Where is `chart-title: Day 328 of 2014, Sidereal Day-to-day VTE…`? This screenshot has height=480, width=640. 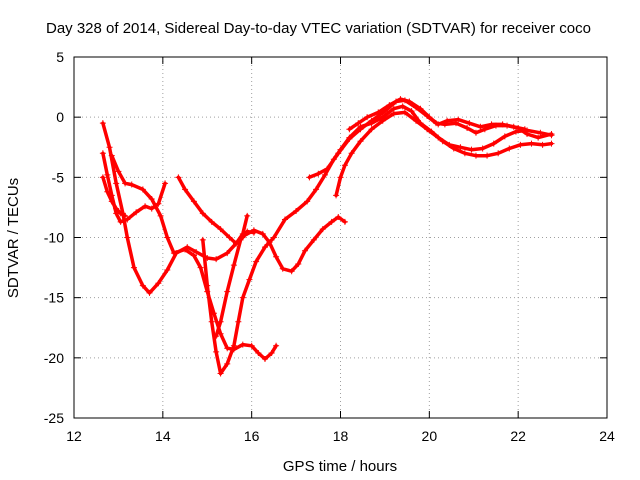 chart-title: Day 328 of 2014, Sidereal Day-to-day VTE… is located at coordinates (318, 28).